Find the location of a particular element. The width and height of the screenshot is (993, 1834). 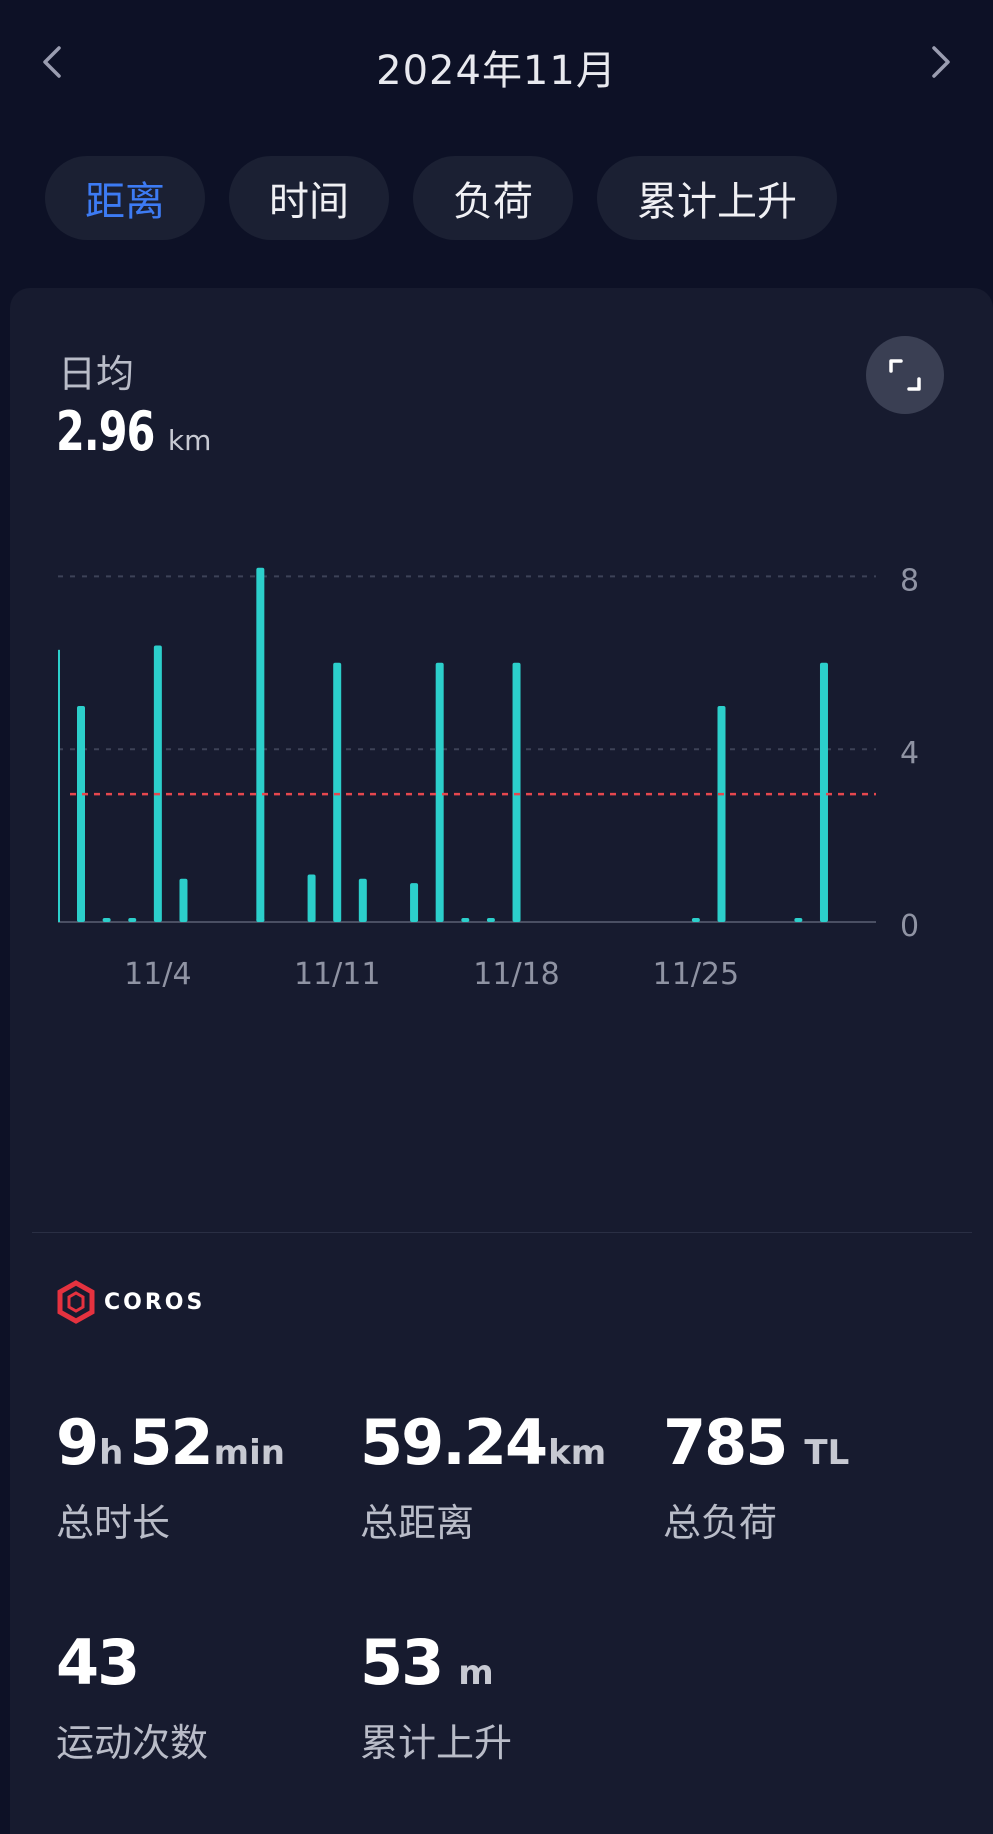

daily-average-value: 2.96 km is located at coordinates (133, 431).